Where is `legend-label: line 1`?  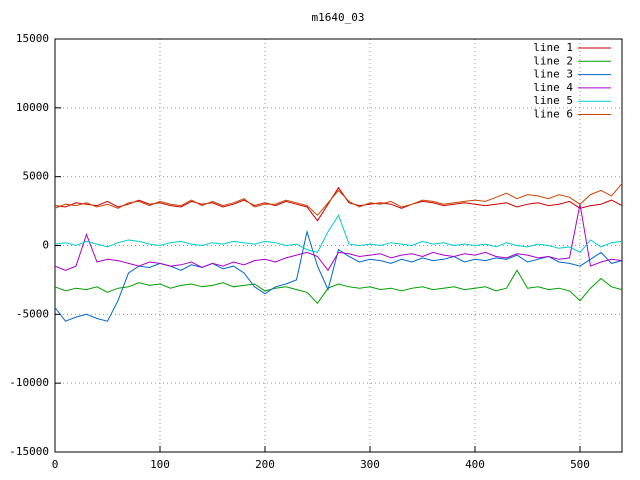 legend-label: line 1 is located at coordinates (553, 47).